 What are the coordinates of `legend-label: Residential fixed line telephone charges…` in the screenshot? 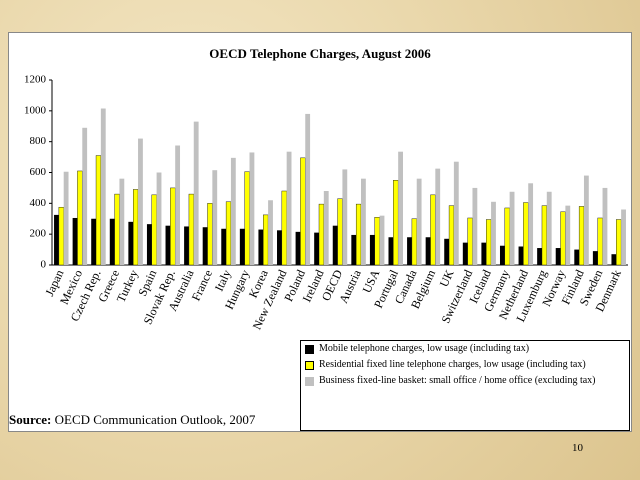 It's located at (452, 364).